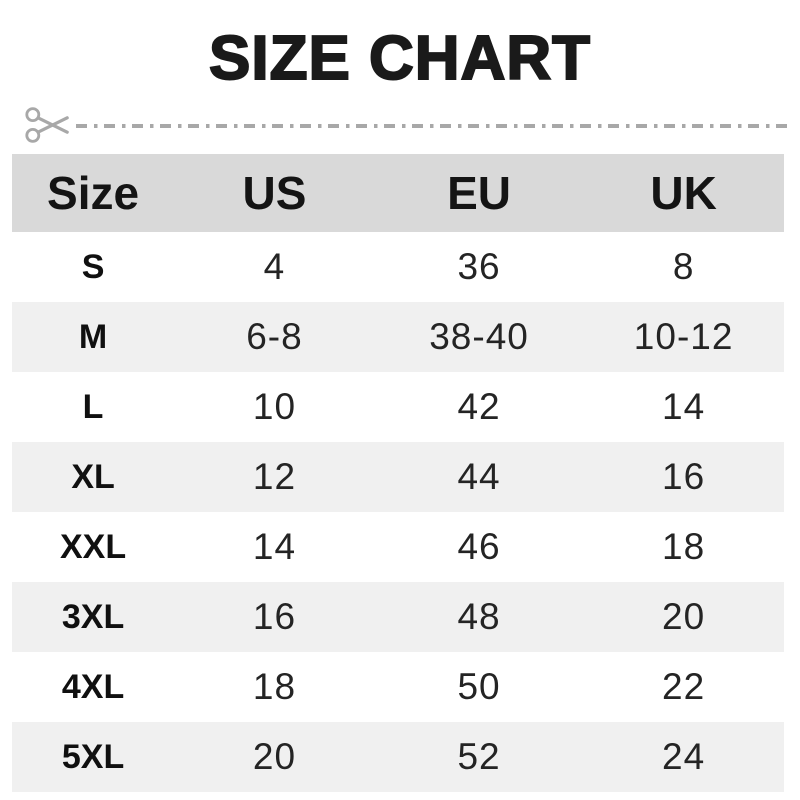 Image resolution: width=800 pixels, height=800 pixels. Describe the element at coordinates (479, 406) in the screenshot. I see `value-cell: 42` at that location.